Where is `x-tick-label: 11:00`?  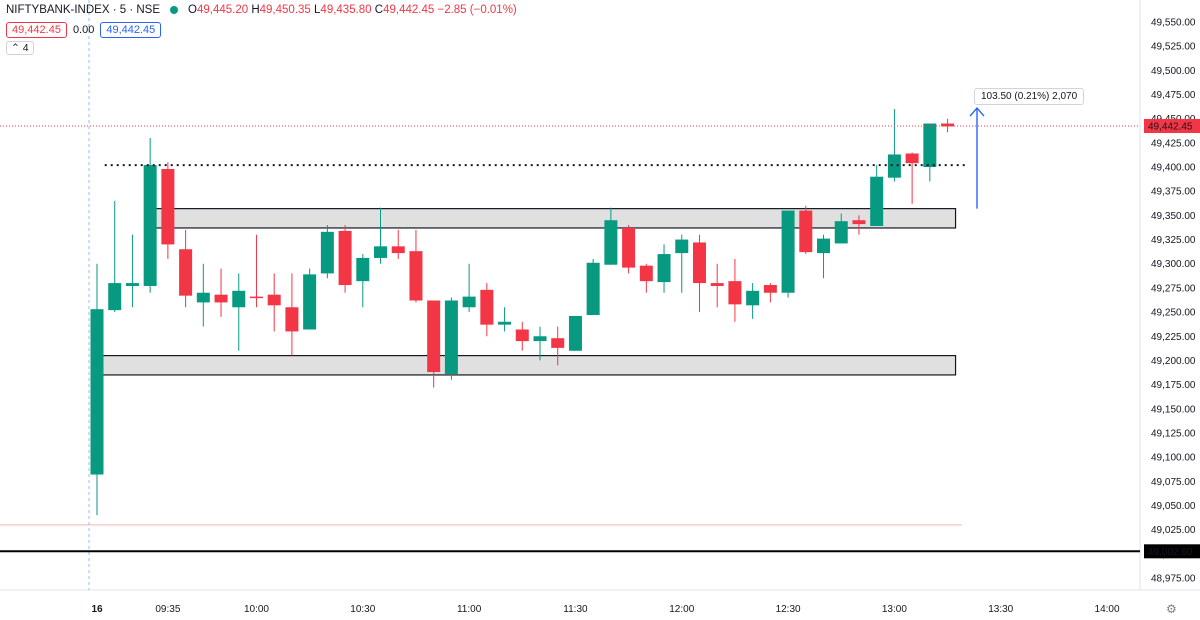
x-tick-label: 11:00 is located at coordinates (469, 609).